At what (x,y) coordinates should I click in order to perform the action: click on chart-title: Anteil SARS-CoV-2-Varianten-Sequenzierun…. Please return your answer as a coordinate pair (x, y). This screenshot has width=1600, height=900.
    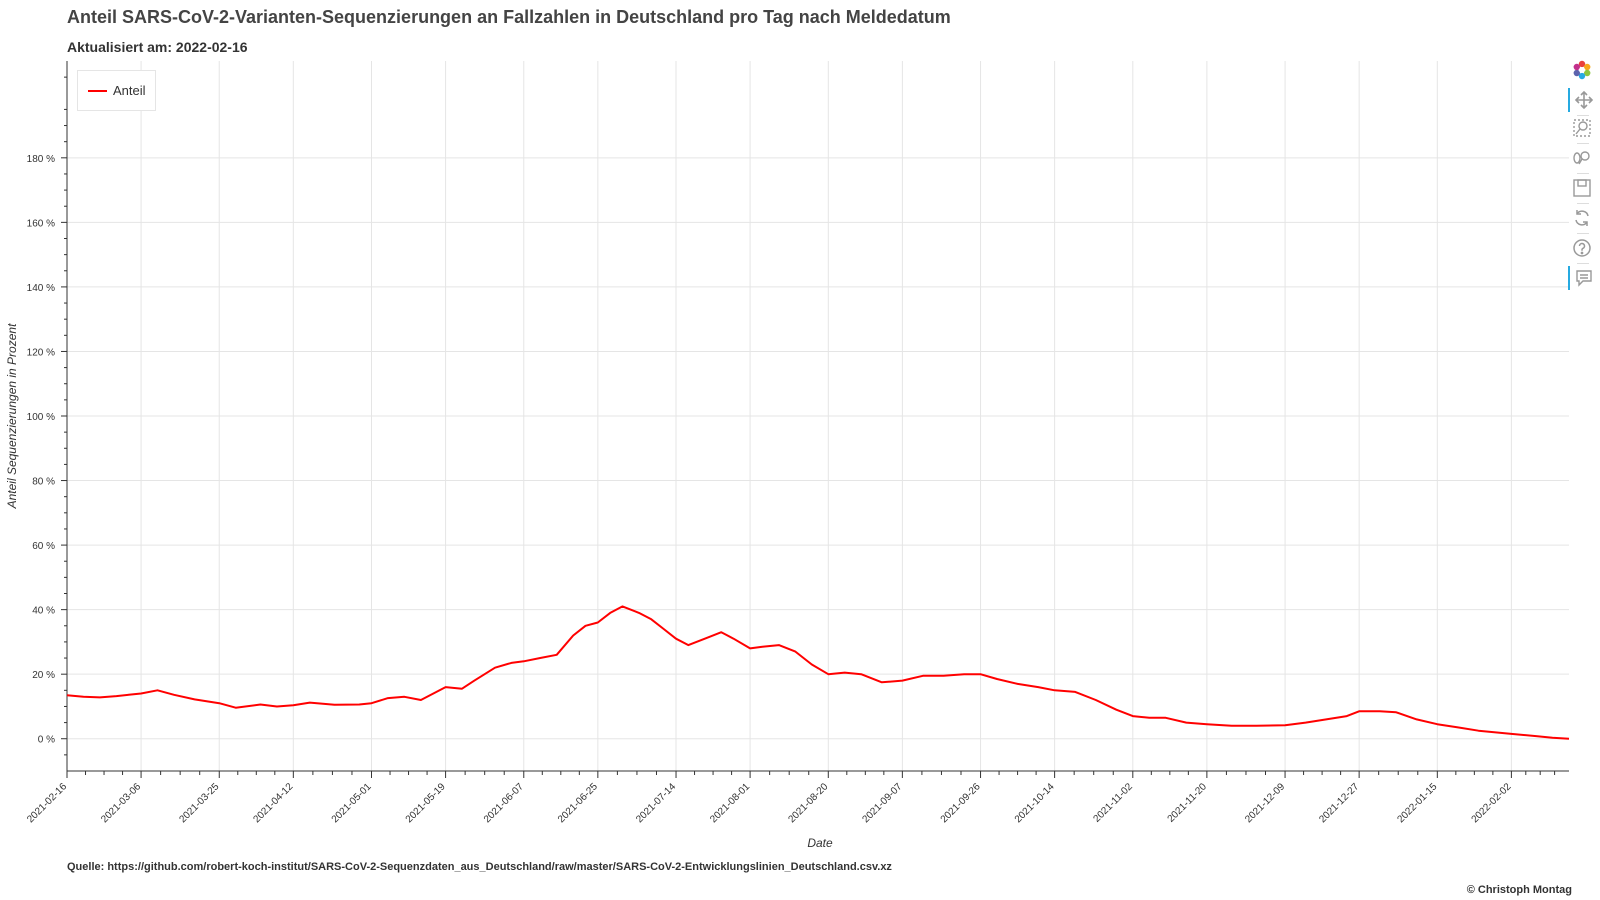
    Looking at the image, I should click on (509, 17).